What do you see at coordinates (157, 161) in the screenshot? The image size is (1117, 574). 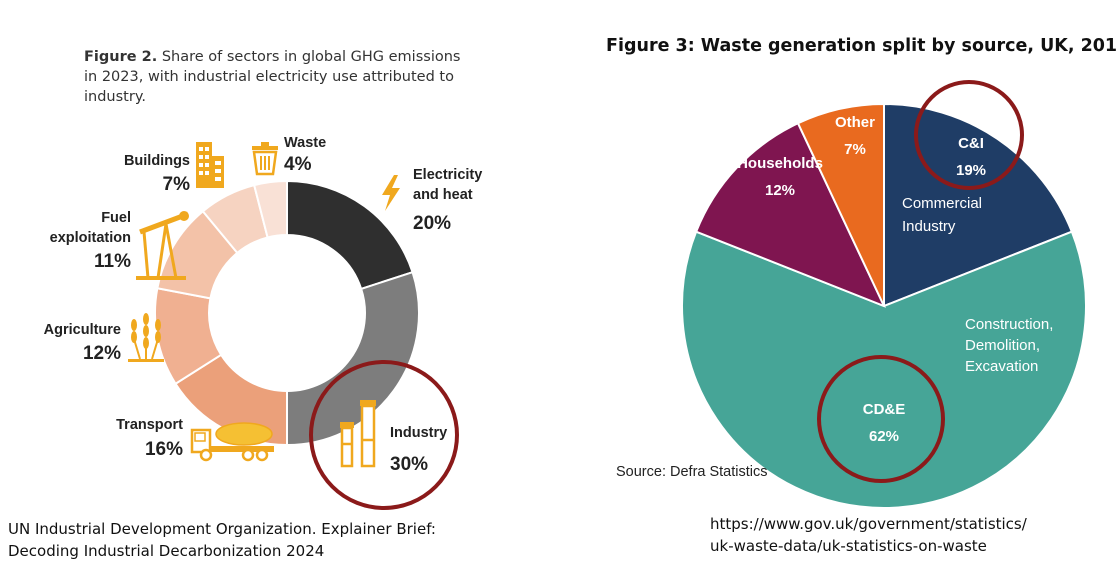 I see `label-buildings: Buildings` at bounding box center [157, 161].